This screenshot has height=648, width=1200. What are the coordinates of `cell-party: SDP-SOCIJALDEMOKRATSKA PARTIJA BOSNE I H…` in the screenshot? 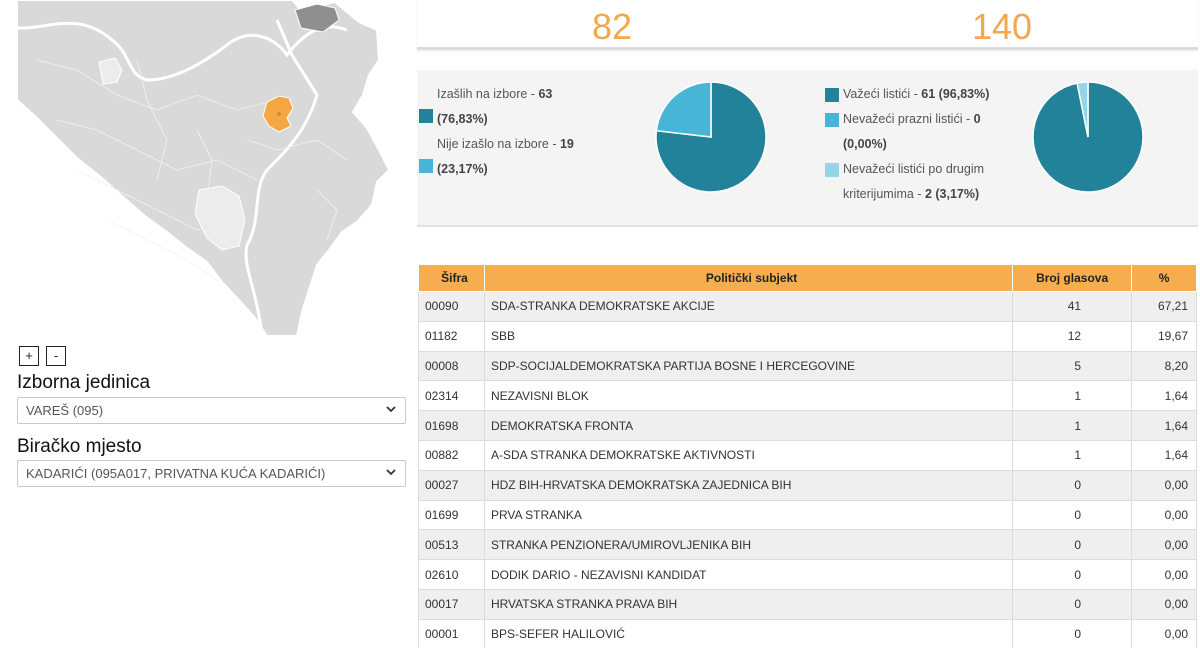 It's located at (748, 366).